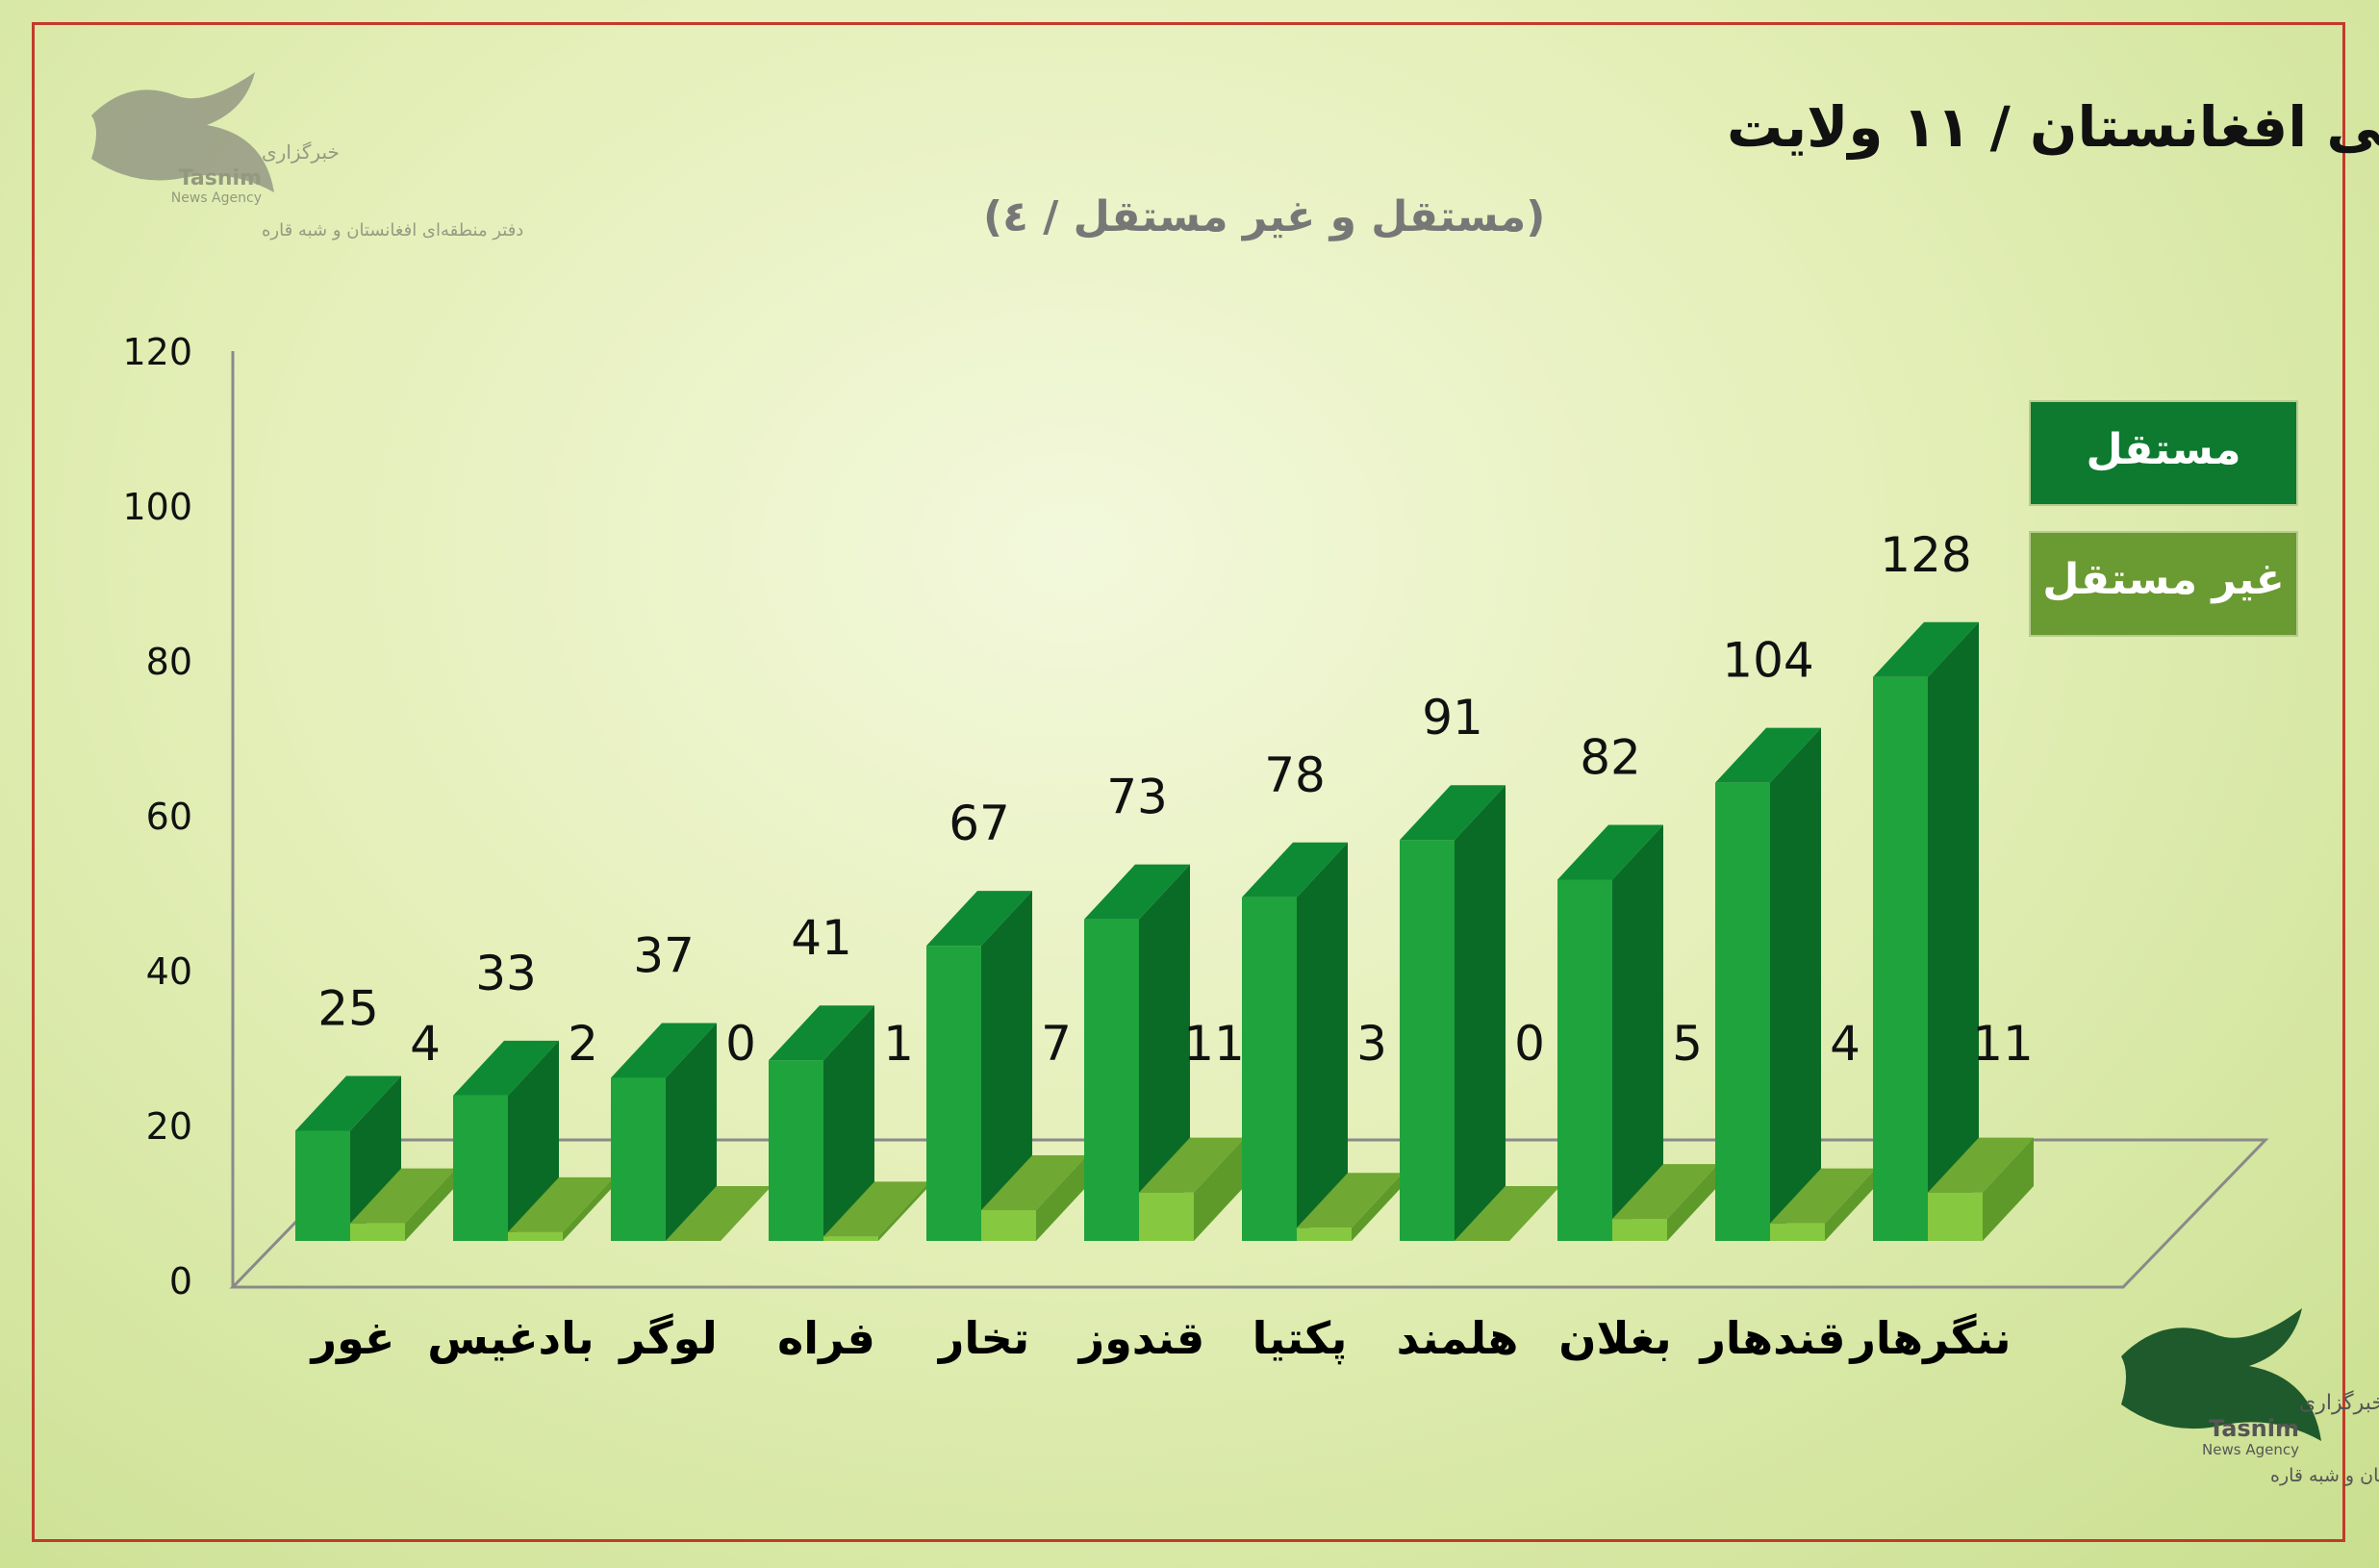 This screenshot has width=2379, height=1568. What do you see at coordinates (1371, 1044) in the screenshot?
I see `value-label-non-independent: 3` at bounding box center [1371, 1044].